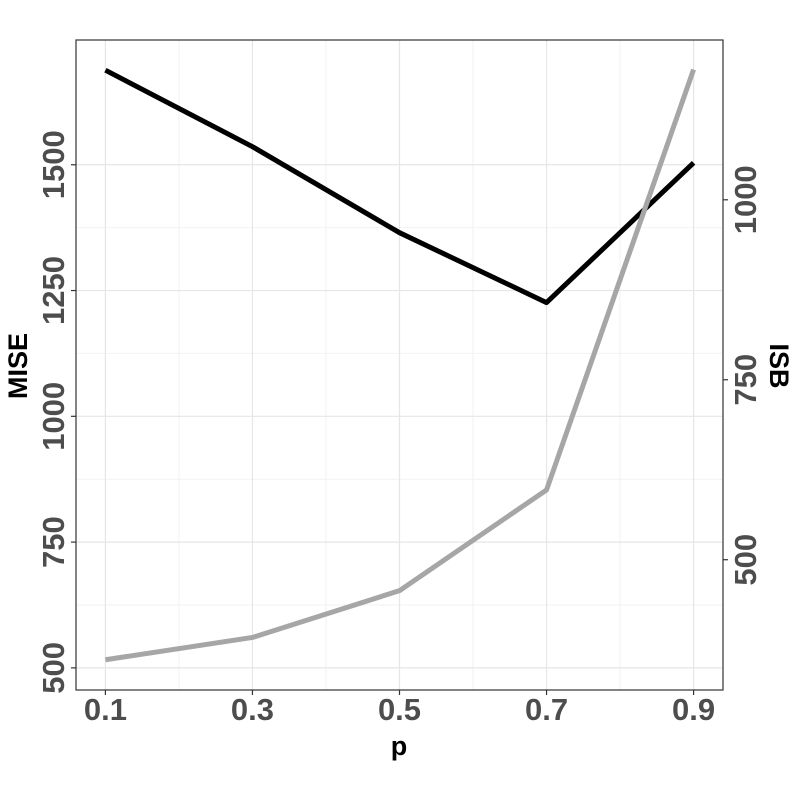 The image size is (800, 800). What do you see at coordinates (779, 365) in the screenshot?
I see `y2-axis-title: ISB` at bounding box center [779, 365].